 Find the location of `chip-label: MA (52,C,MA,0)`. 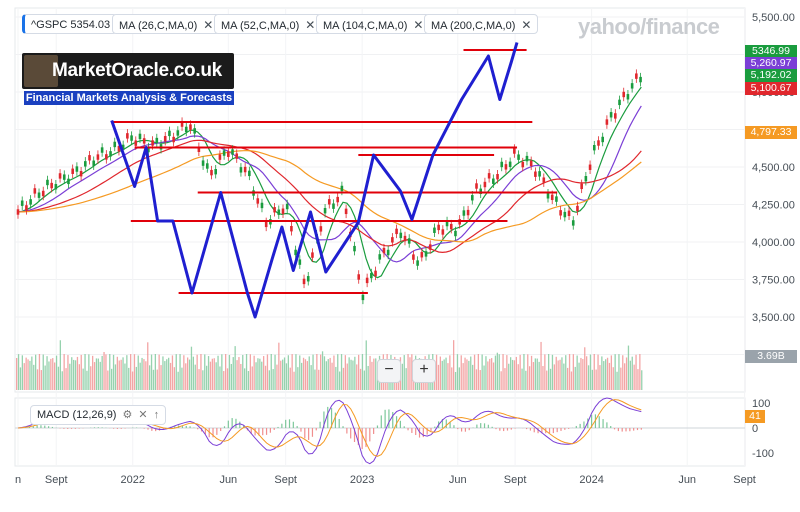

chip-label: MA (52,C,MA,0) is located at coordinates (260, 26).